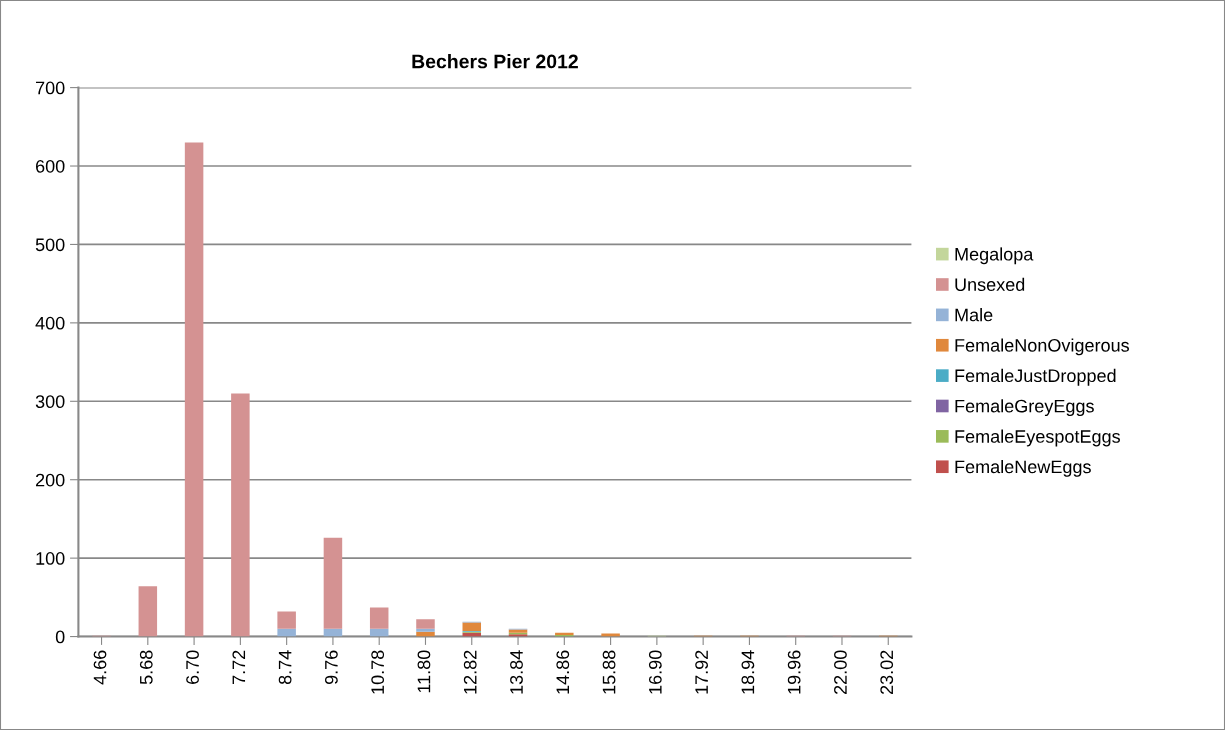 The width and height of the screenshot is (1225, 730). What do you see at coordinates (495, 61) in the screenshot?
I see `chart-title: Bechers Pier 2012` at bounding box center [495, 61].